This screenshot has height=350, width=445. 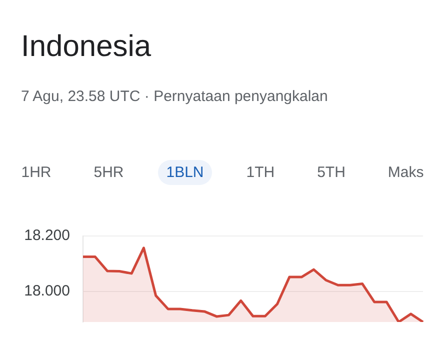 What do you see at coordinates (260, 173) in the screenshot?
I see `text: 1TH` at bounding box center [260, 173].